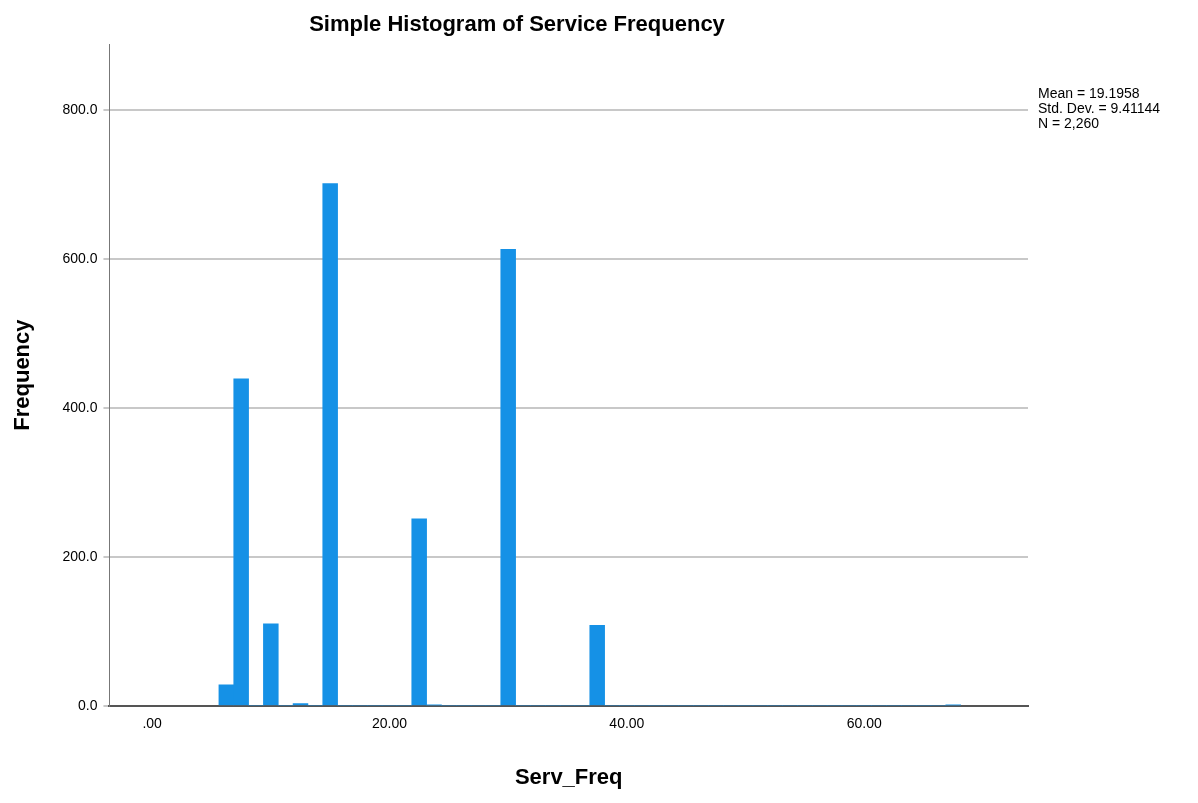  What do you see at coordinates (627, 723) in the screenshot?
I see `x-tick-label: 40.00` at bounding box center [627, 723].